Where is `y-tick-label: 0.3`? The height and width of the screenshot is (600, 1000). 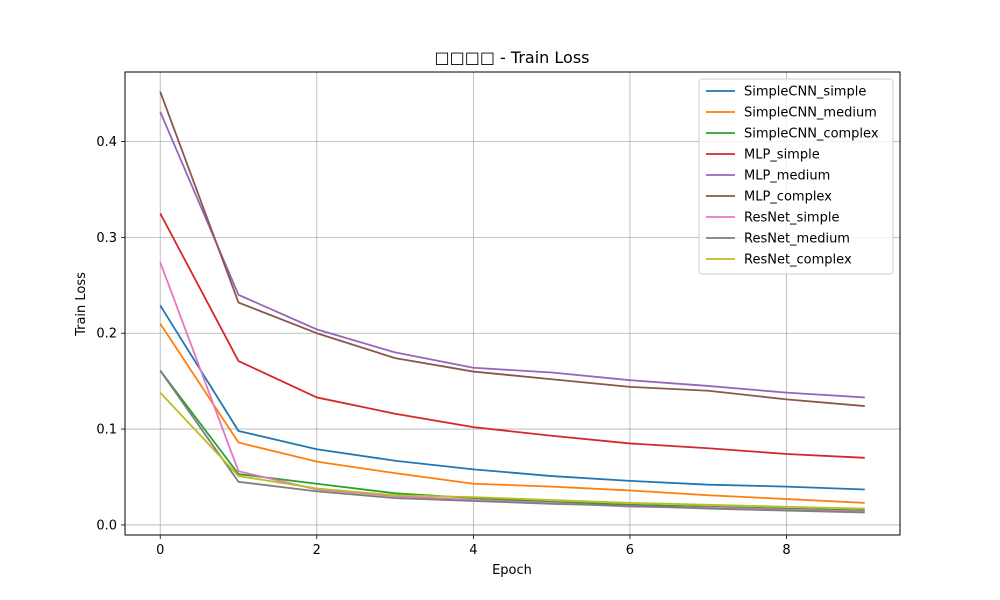
y-tick-label: 0.3 is located at coordinates (106, 238).